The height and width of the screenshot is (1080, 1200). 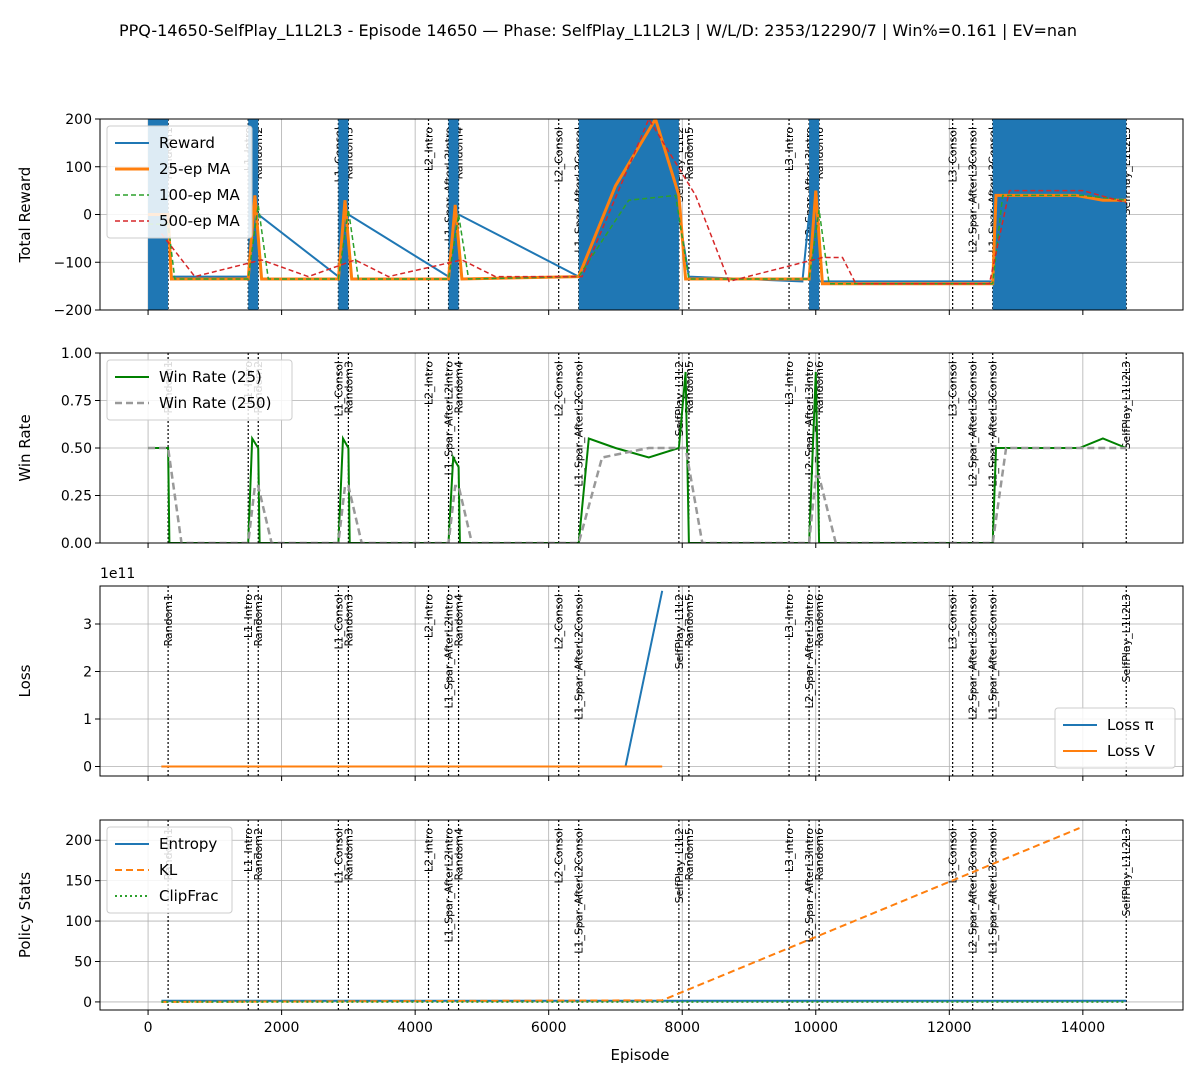 What do you see at coordinates (87, 673) in the screenshot?
I see `y-tick-label: 2` at bounding box center [87, 673].